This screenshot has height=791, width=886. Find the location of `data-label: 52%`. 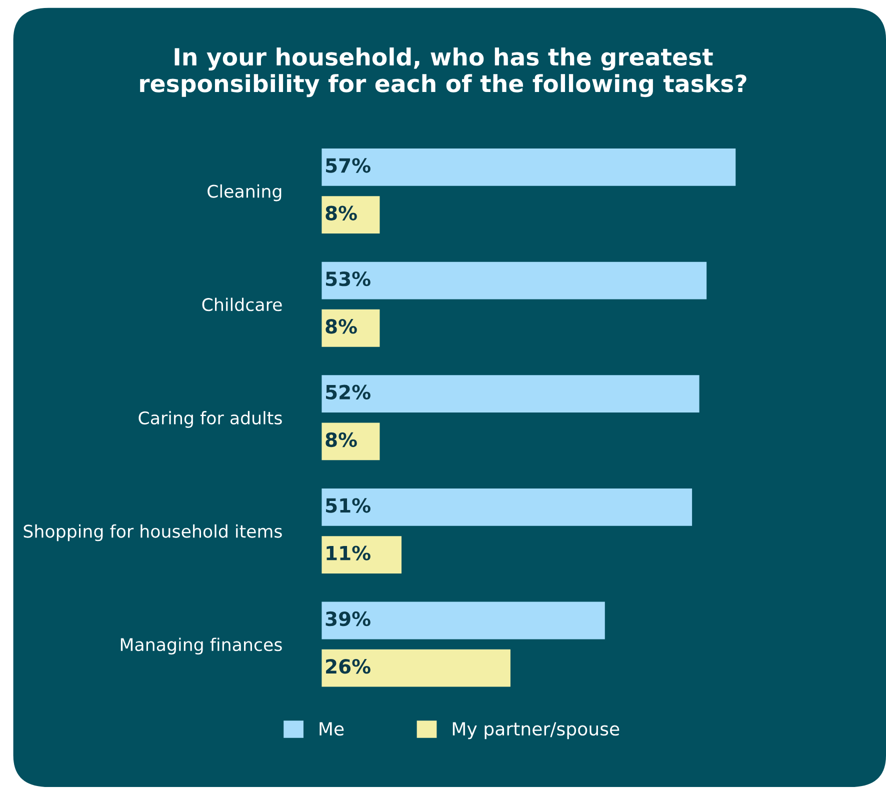

data-label: 52% is located at coordinates (348, 392).